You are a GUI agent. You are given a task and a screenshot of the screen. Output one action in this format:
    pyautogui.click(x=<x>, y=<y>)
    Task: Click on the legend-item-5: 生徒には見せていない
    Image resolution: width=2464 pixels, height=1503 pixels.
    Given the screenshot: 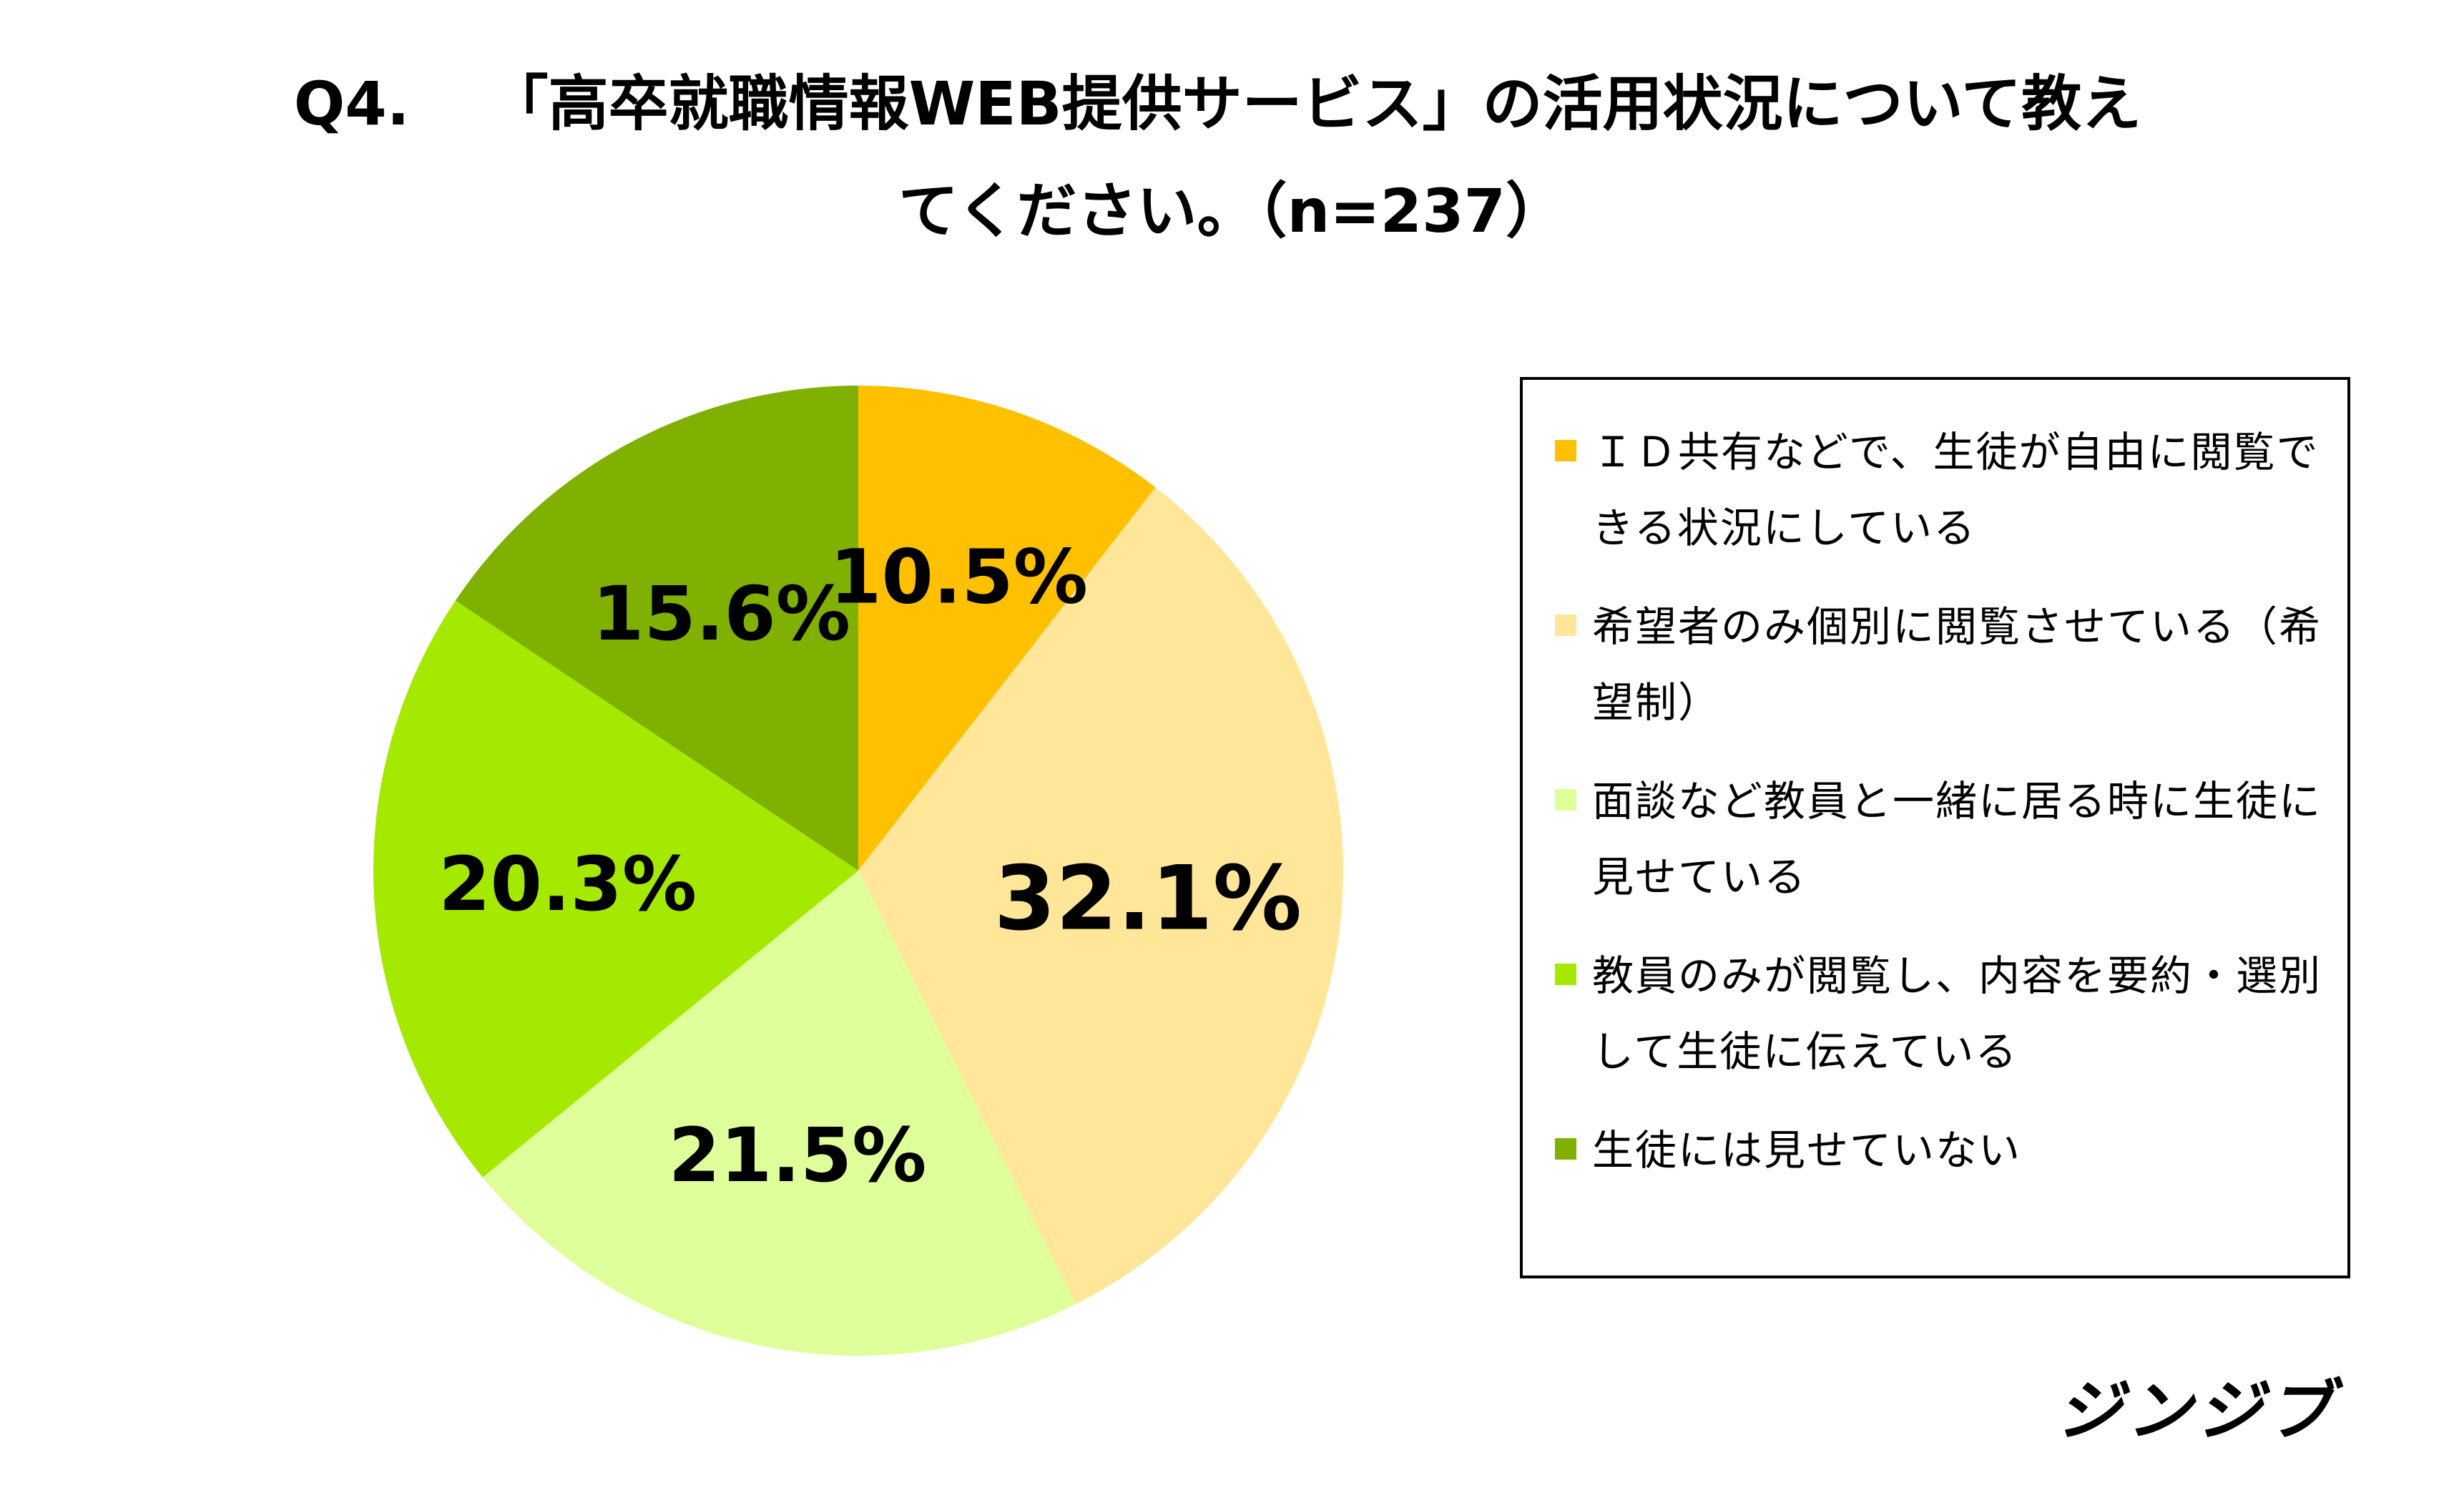 What is the action you would take?
    pyautogui.click(x=1940, y=1150)
    